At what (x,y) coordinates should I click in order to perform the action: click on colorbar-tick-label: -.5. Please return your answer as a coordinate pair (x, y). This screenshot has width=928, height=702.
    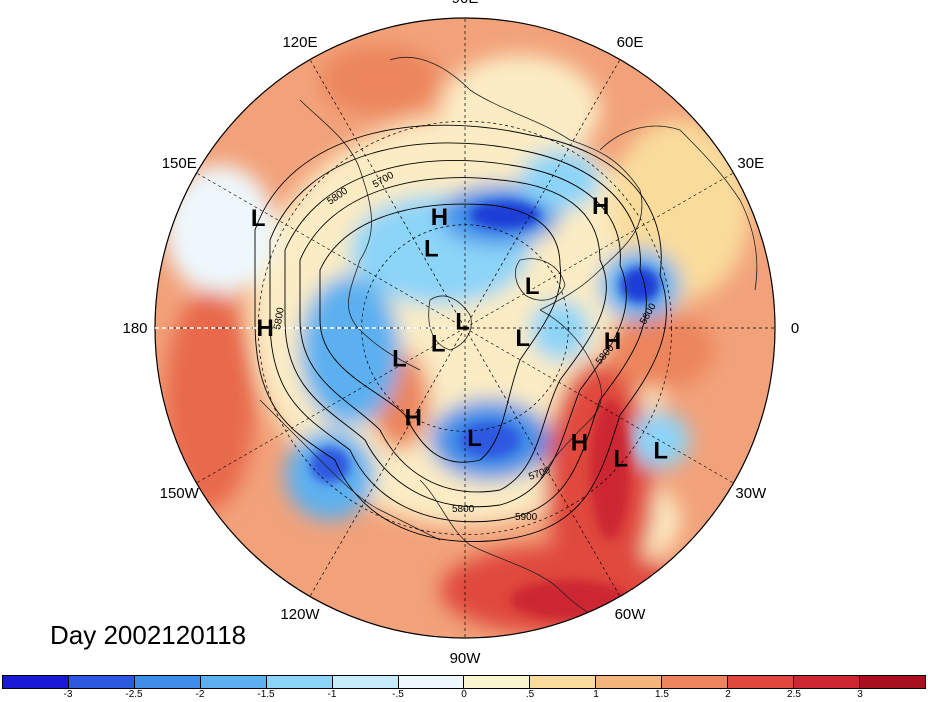
    Looking at the image, I should click on (398, 694).